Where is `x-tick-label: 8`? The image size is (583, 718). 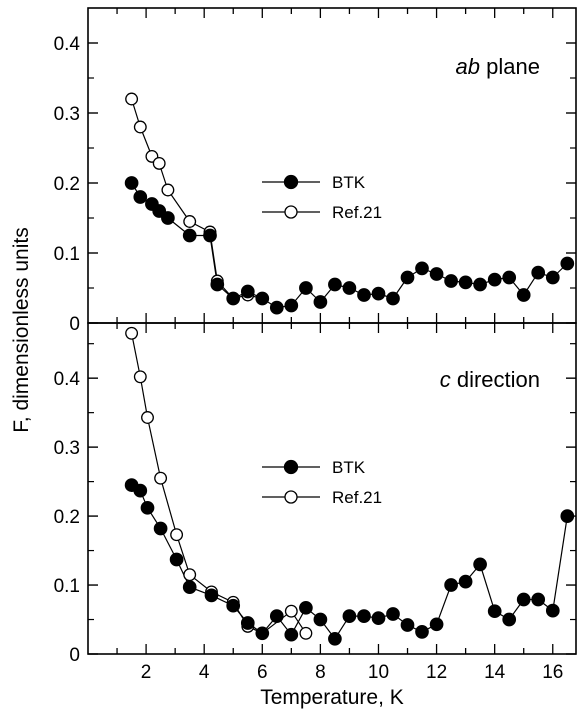
x-tick-label: 8 is located at coordinates (320, 672).